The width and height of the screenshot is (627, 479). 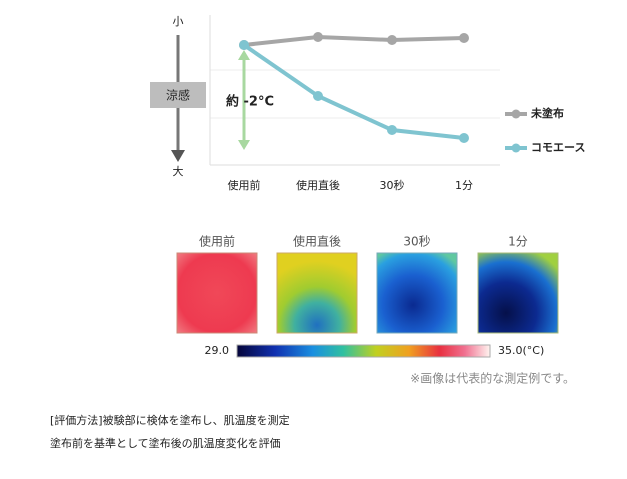 I want to click on x-tick-label: 使用直後, so click(x=318, y=185).